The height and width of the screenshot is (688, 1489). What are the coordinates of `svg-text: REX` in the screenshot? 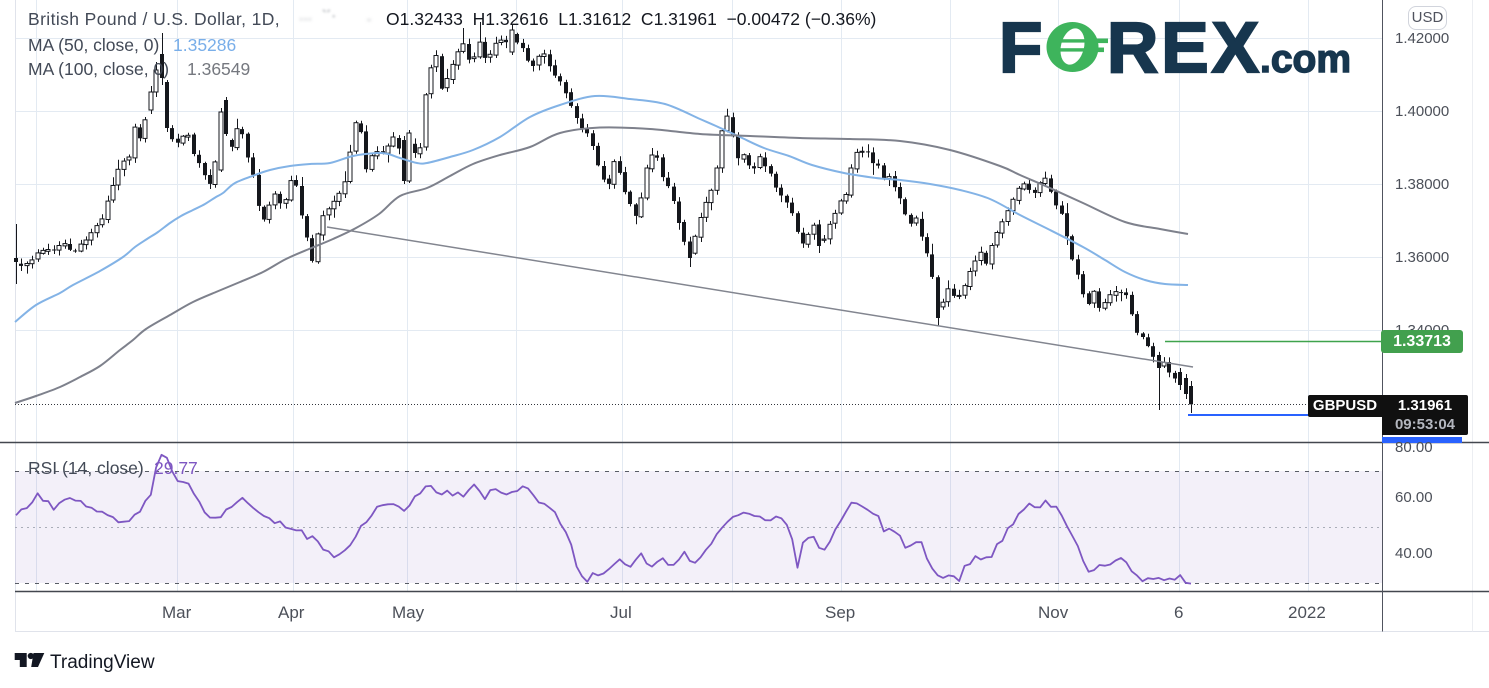 It's located at (1184, 48).